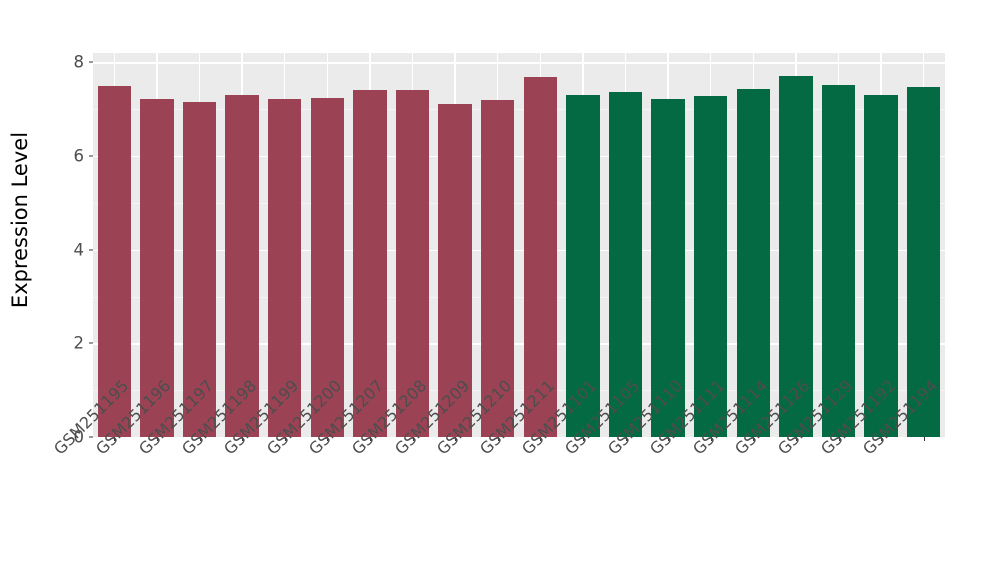  What do you see at coordinates (79, 62) in the screenshot?
I see `y-axis-tick-label: 8` at bounding box center [79, 62].